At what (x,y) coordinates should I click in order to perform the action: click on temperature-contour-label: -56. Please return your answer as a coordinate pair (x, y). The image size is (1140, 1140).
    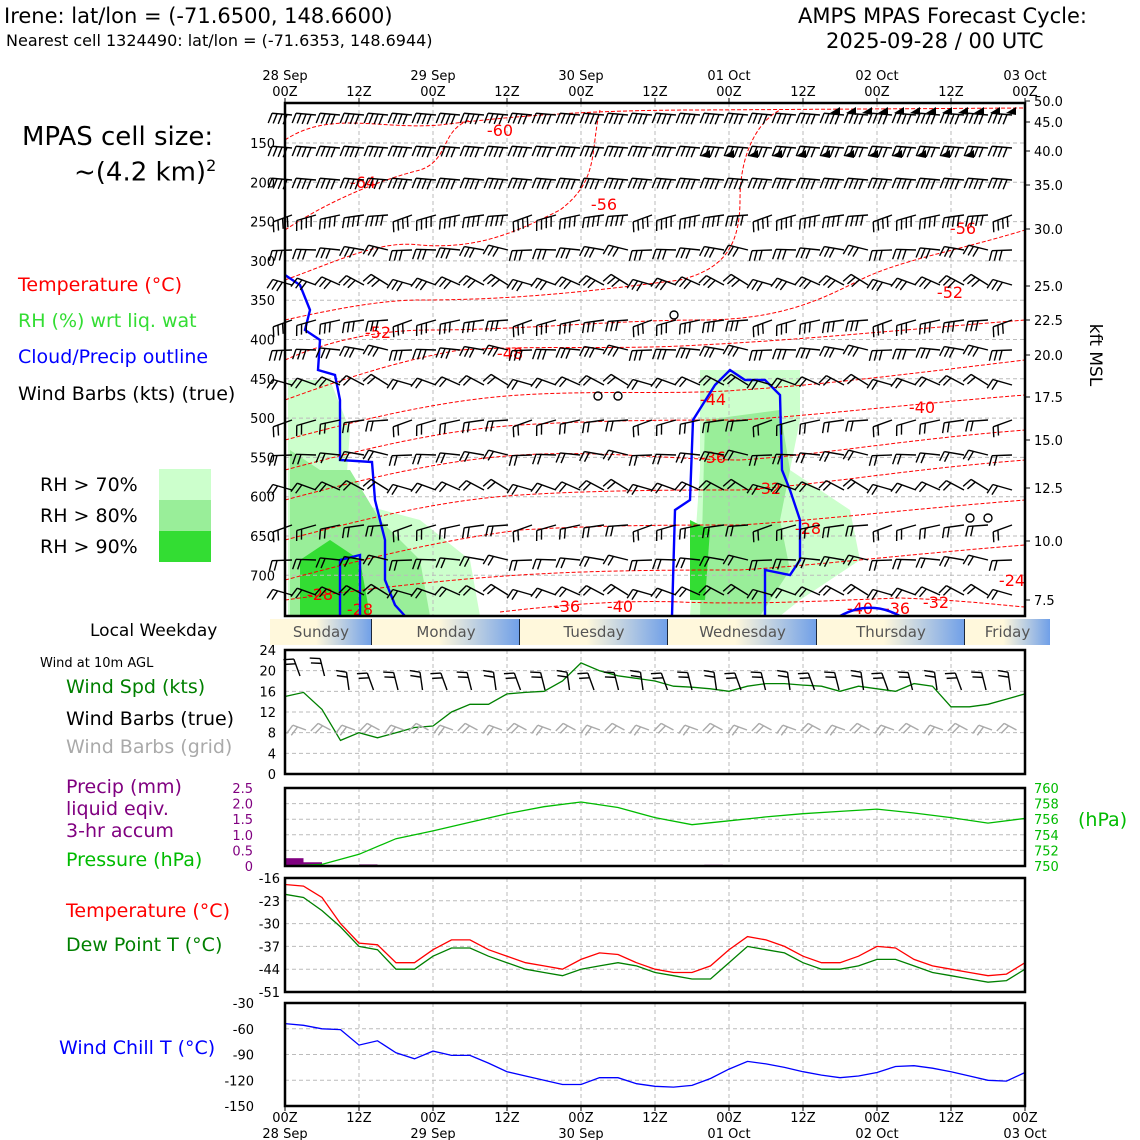
    Looking at the image, I should click on (963, 228).